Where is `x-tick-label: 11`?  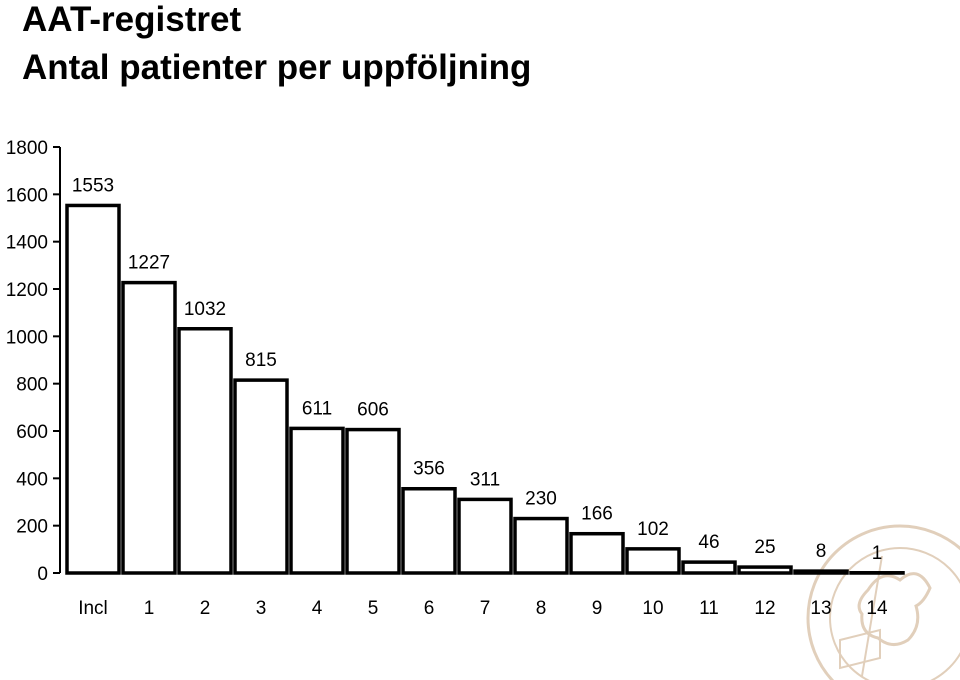
x-tick-label: 11 is located at coordinates (709, 608).